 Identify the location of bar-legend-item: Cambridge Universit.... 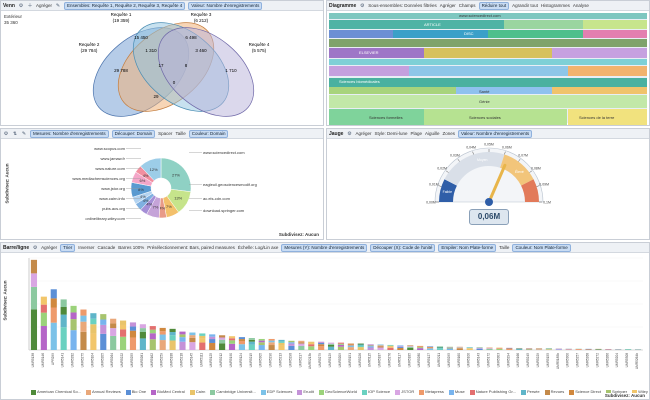
(233, 392).